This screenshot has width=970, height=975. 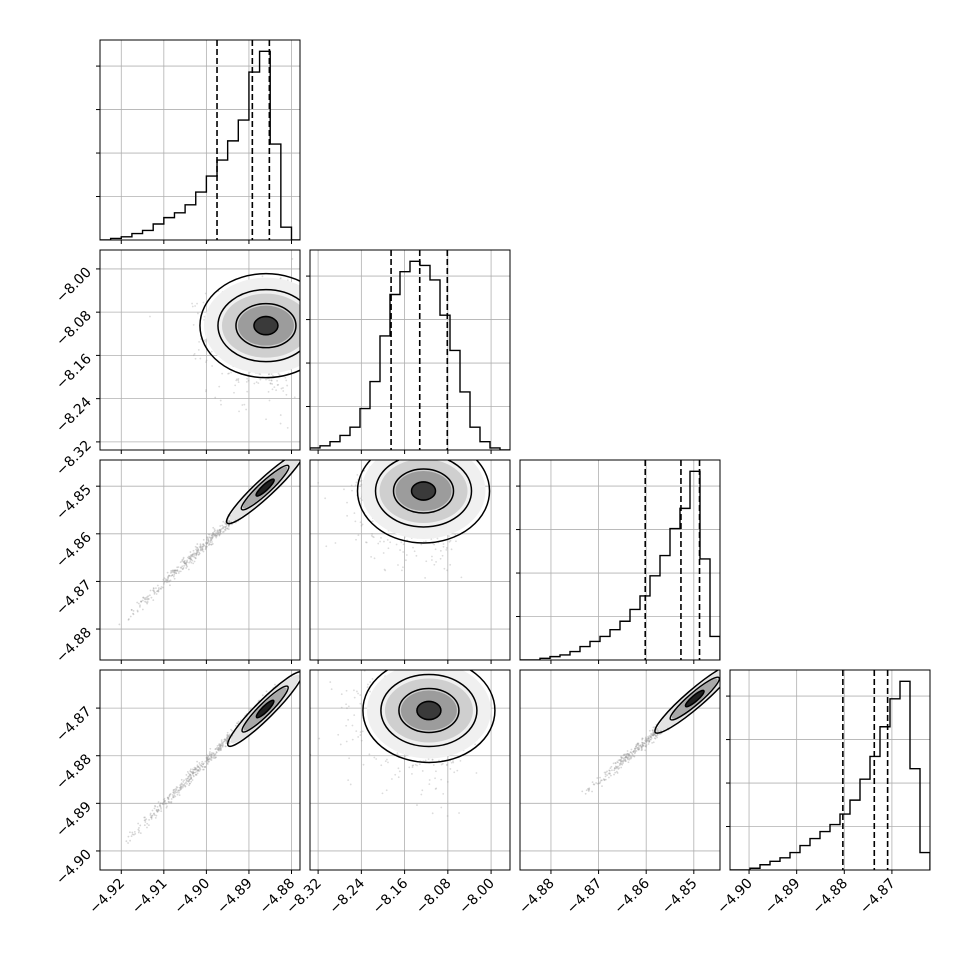 What do you see at coordinates (266, 326) in the screenshot?
I see `density-core` at bounding box center [266, 326].